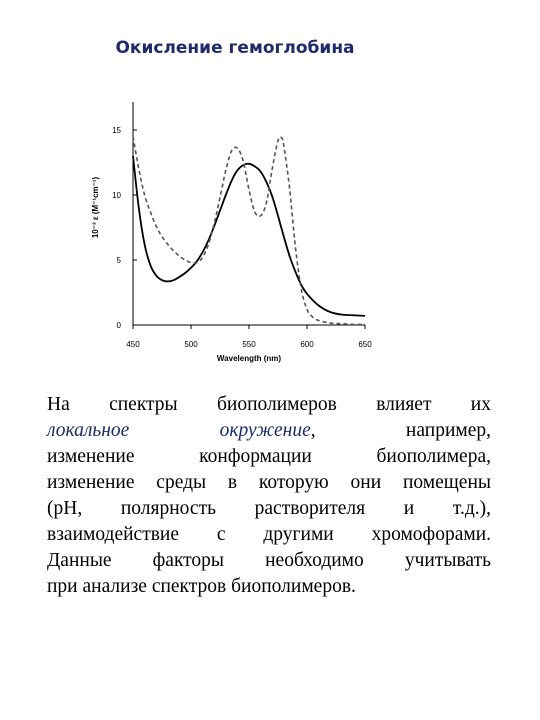 This screenshot has height=720, width=540. What do you see at coordinates (365, 344) in the screenshot?
I see `x-tick-label: 650` at bounding box center [365, 344].